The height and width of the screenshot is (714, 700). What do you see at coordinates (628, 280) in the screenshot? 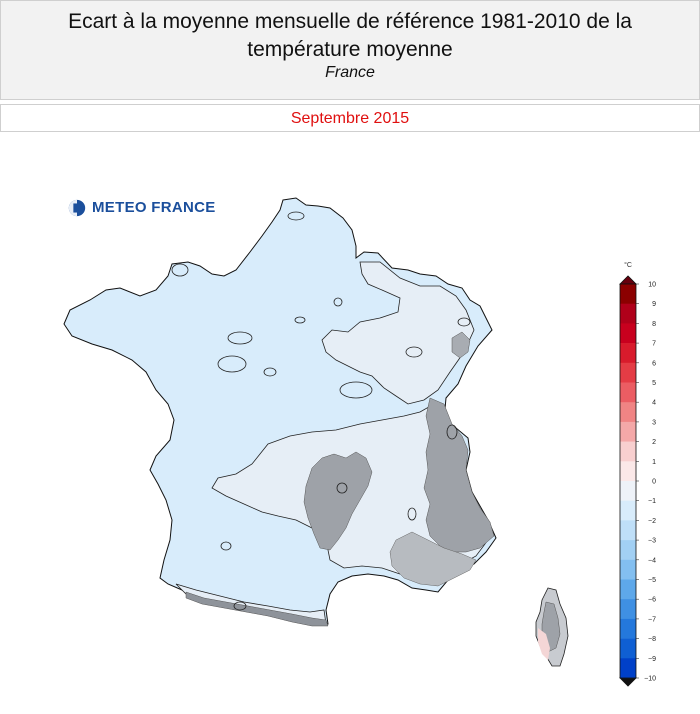
I see `legend-arrow-top` at bounding box center [628, 280].